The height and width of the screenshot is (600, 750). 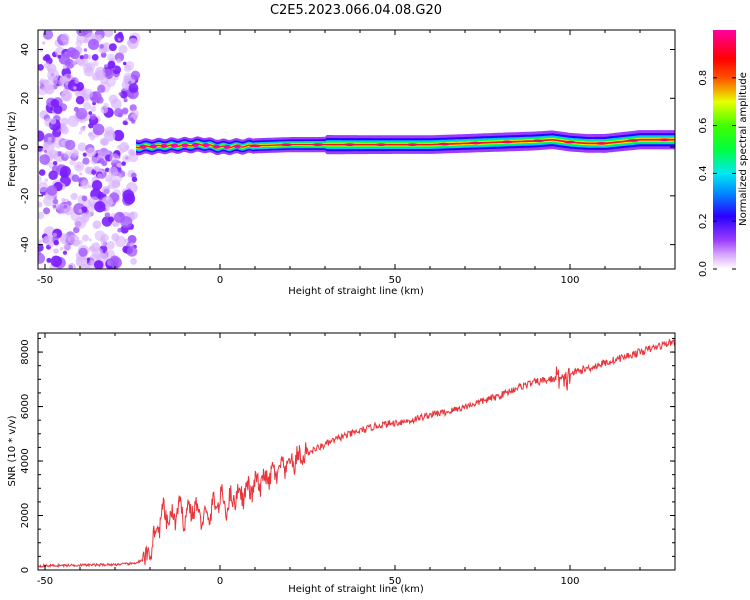 I want to click on y-tick-label: 0, so click(x=25, y=570).